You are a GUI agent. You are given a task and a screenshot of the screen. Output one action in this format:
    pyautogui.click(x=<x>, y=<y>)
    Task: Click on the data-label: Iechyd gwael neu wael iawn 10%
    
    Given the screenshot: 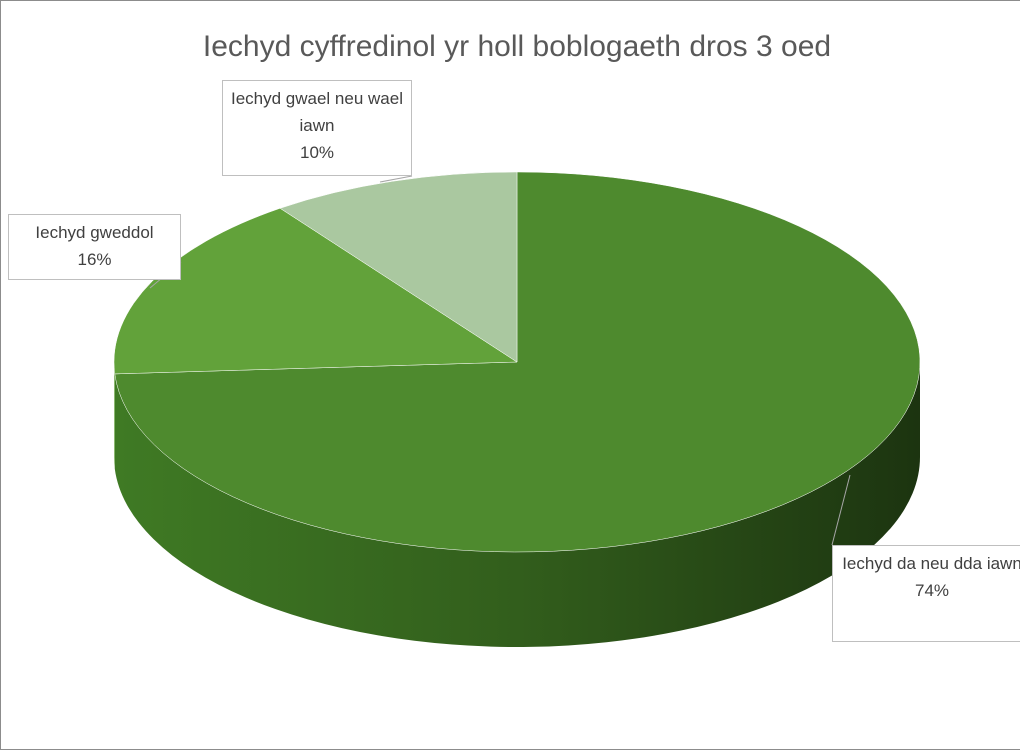 What is the action you would take?
    pyautogui.click(x=317, y=128)
    